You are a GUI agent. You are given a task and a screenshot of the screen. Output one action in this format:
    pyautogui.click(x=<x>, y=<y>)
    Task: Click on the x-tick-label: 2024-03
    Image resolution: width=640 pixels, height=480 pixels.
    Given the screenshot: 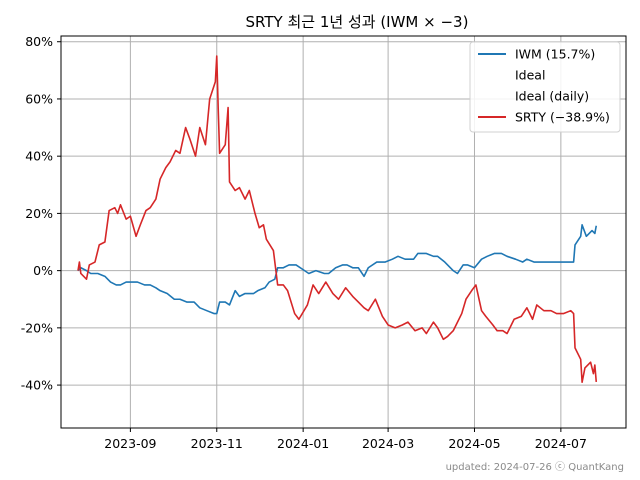 What is the action you would take?
    pyautogui.click(x=388, y=443)
    